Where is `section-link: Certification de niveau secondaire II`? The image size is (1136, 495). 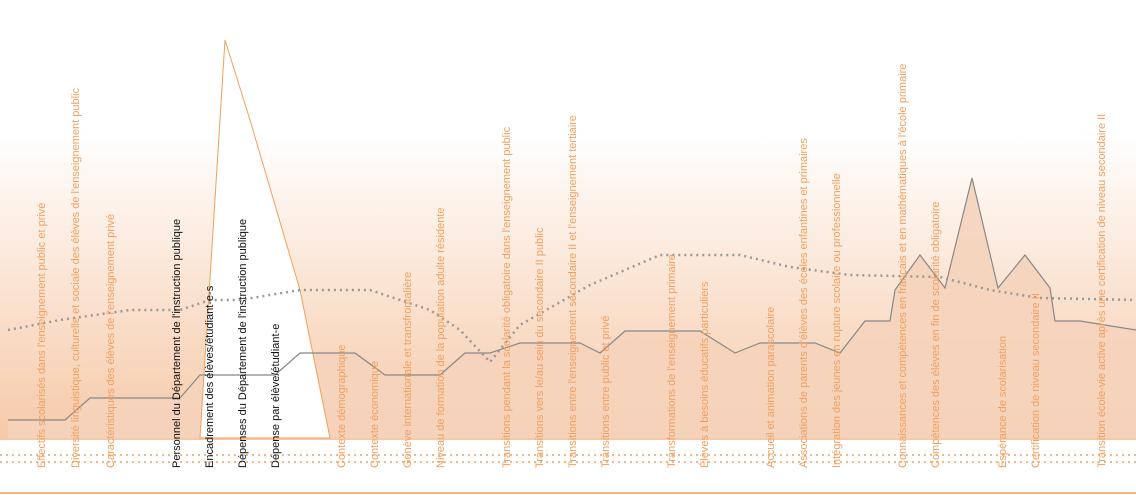 section-link: Certification de niveau secondaire II is located at coordinates (1036, 380).